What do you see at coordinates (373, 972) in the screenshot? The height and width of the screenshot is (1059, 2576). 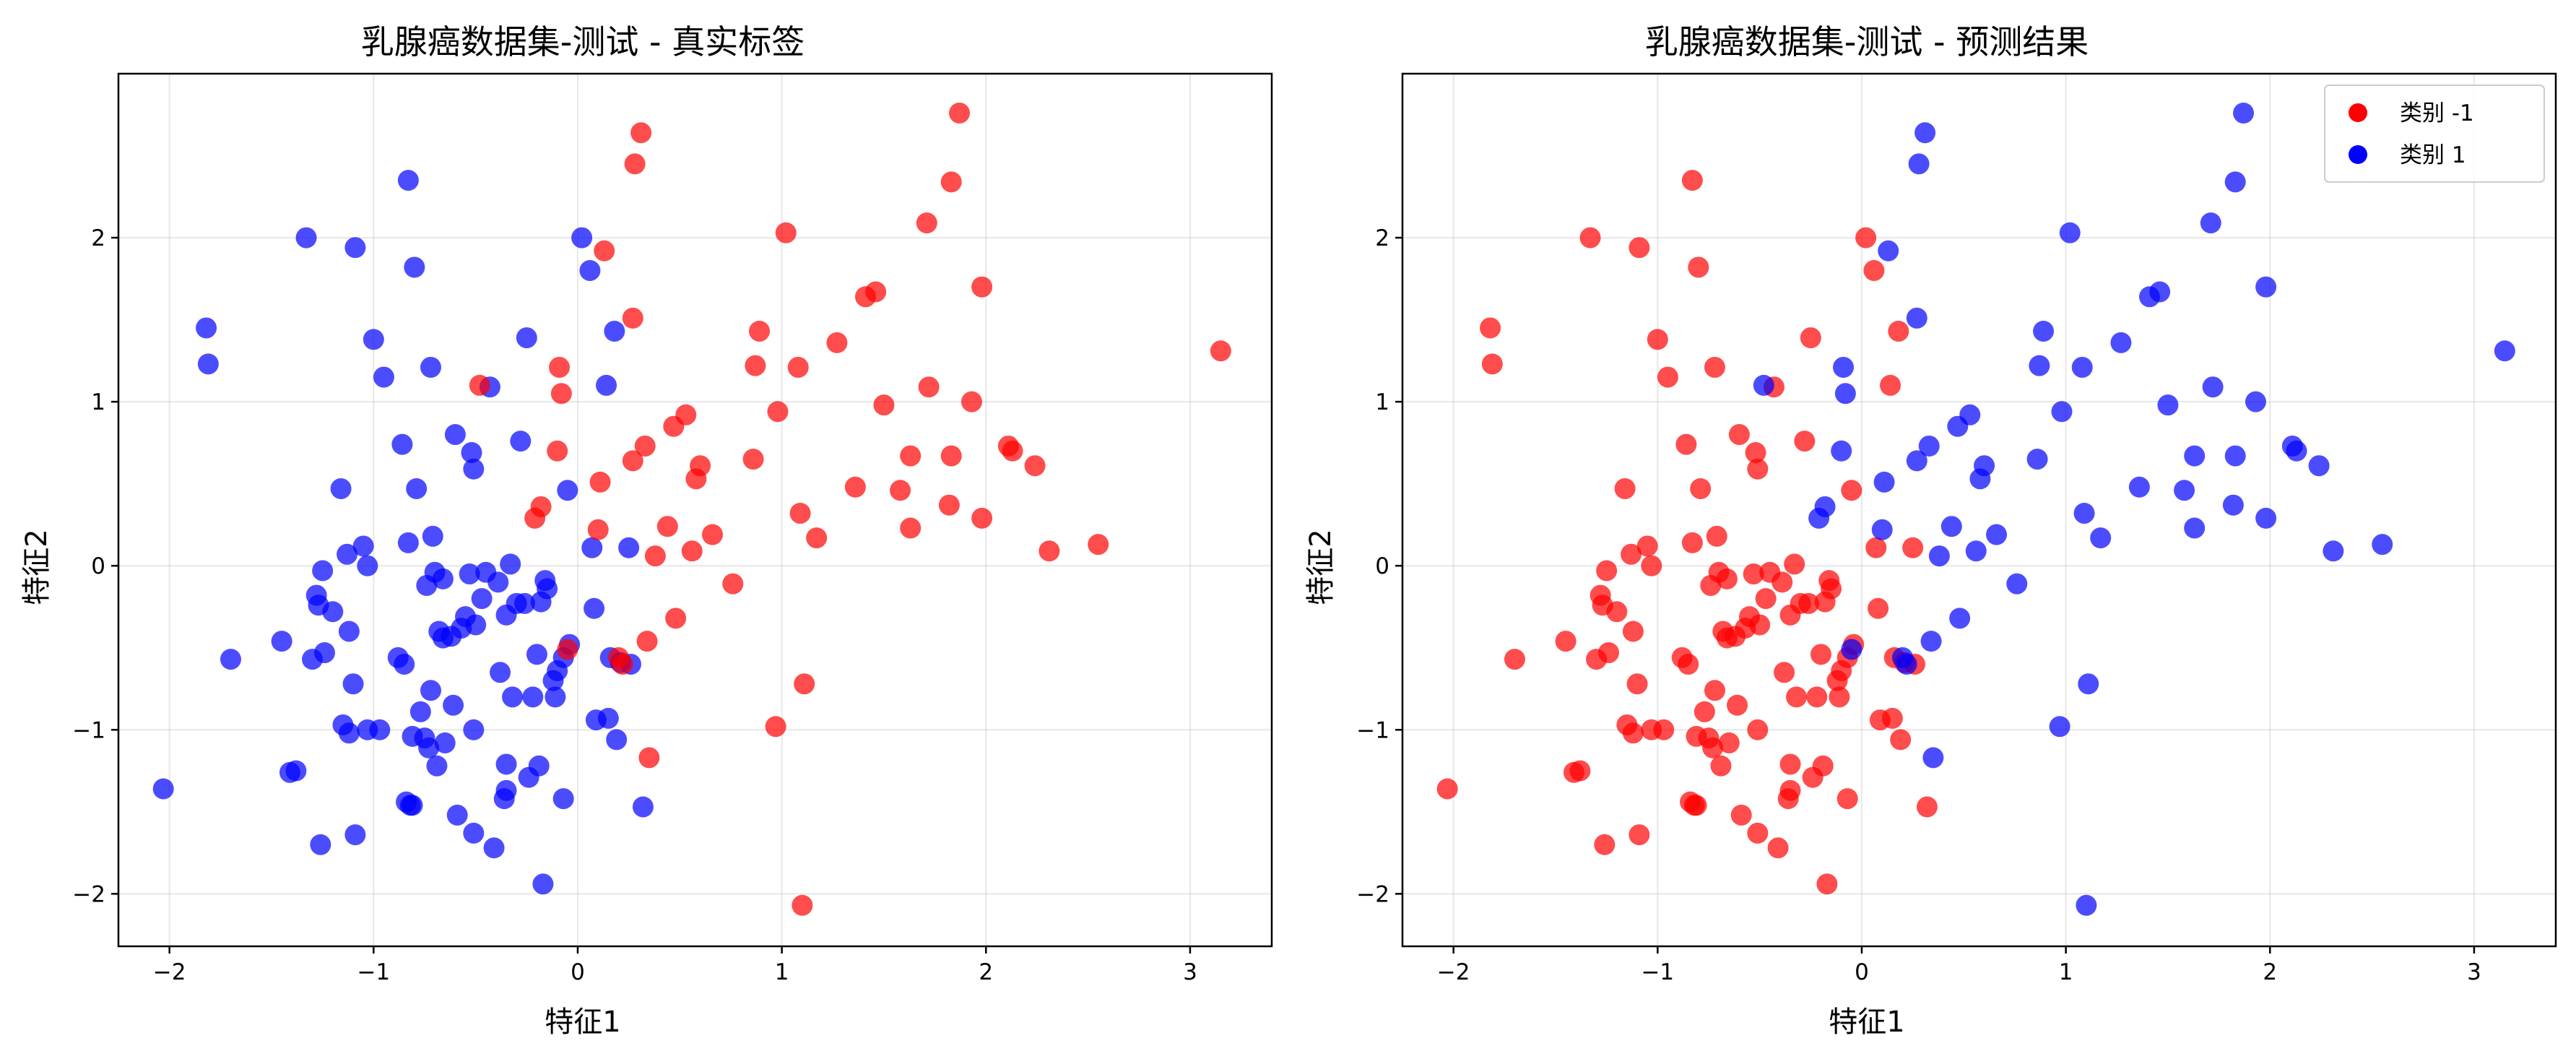 I see `x-tick-label: −1` at bounding box center [373, 972].